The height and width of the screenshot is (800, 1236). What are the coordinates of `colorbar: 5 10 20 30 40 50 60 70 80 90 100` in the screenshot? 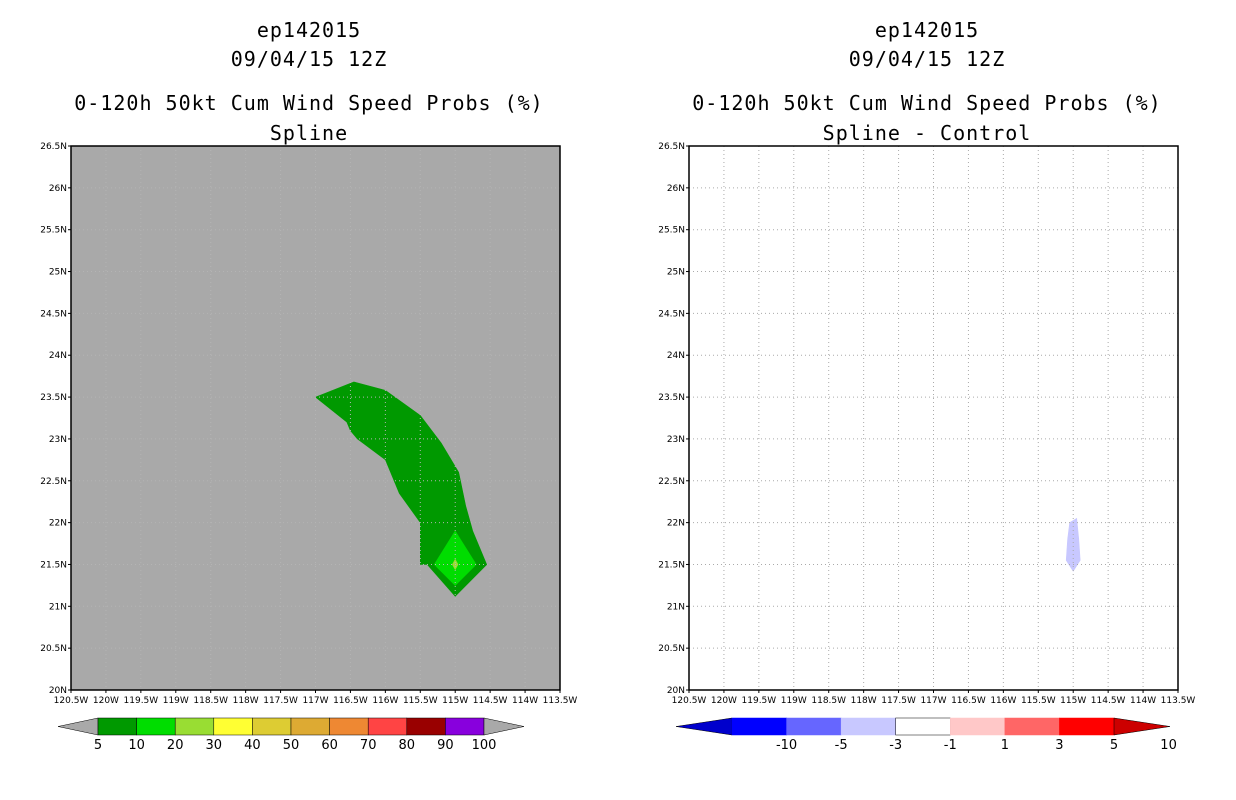 It's located at (291, 735).